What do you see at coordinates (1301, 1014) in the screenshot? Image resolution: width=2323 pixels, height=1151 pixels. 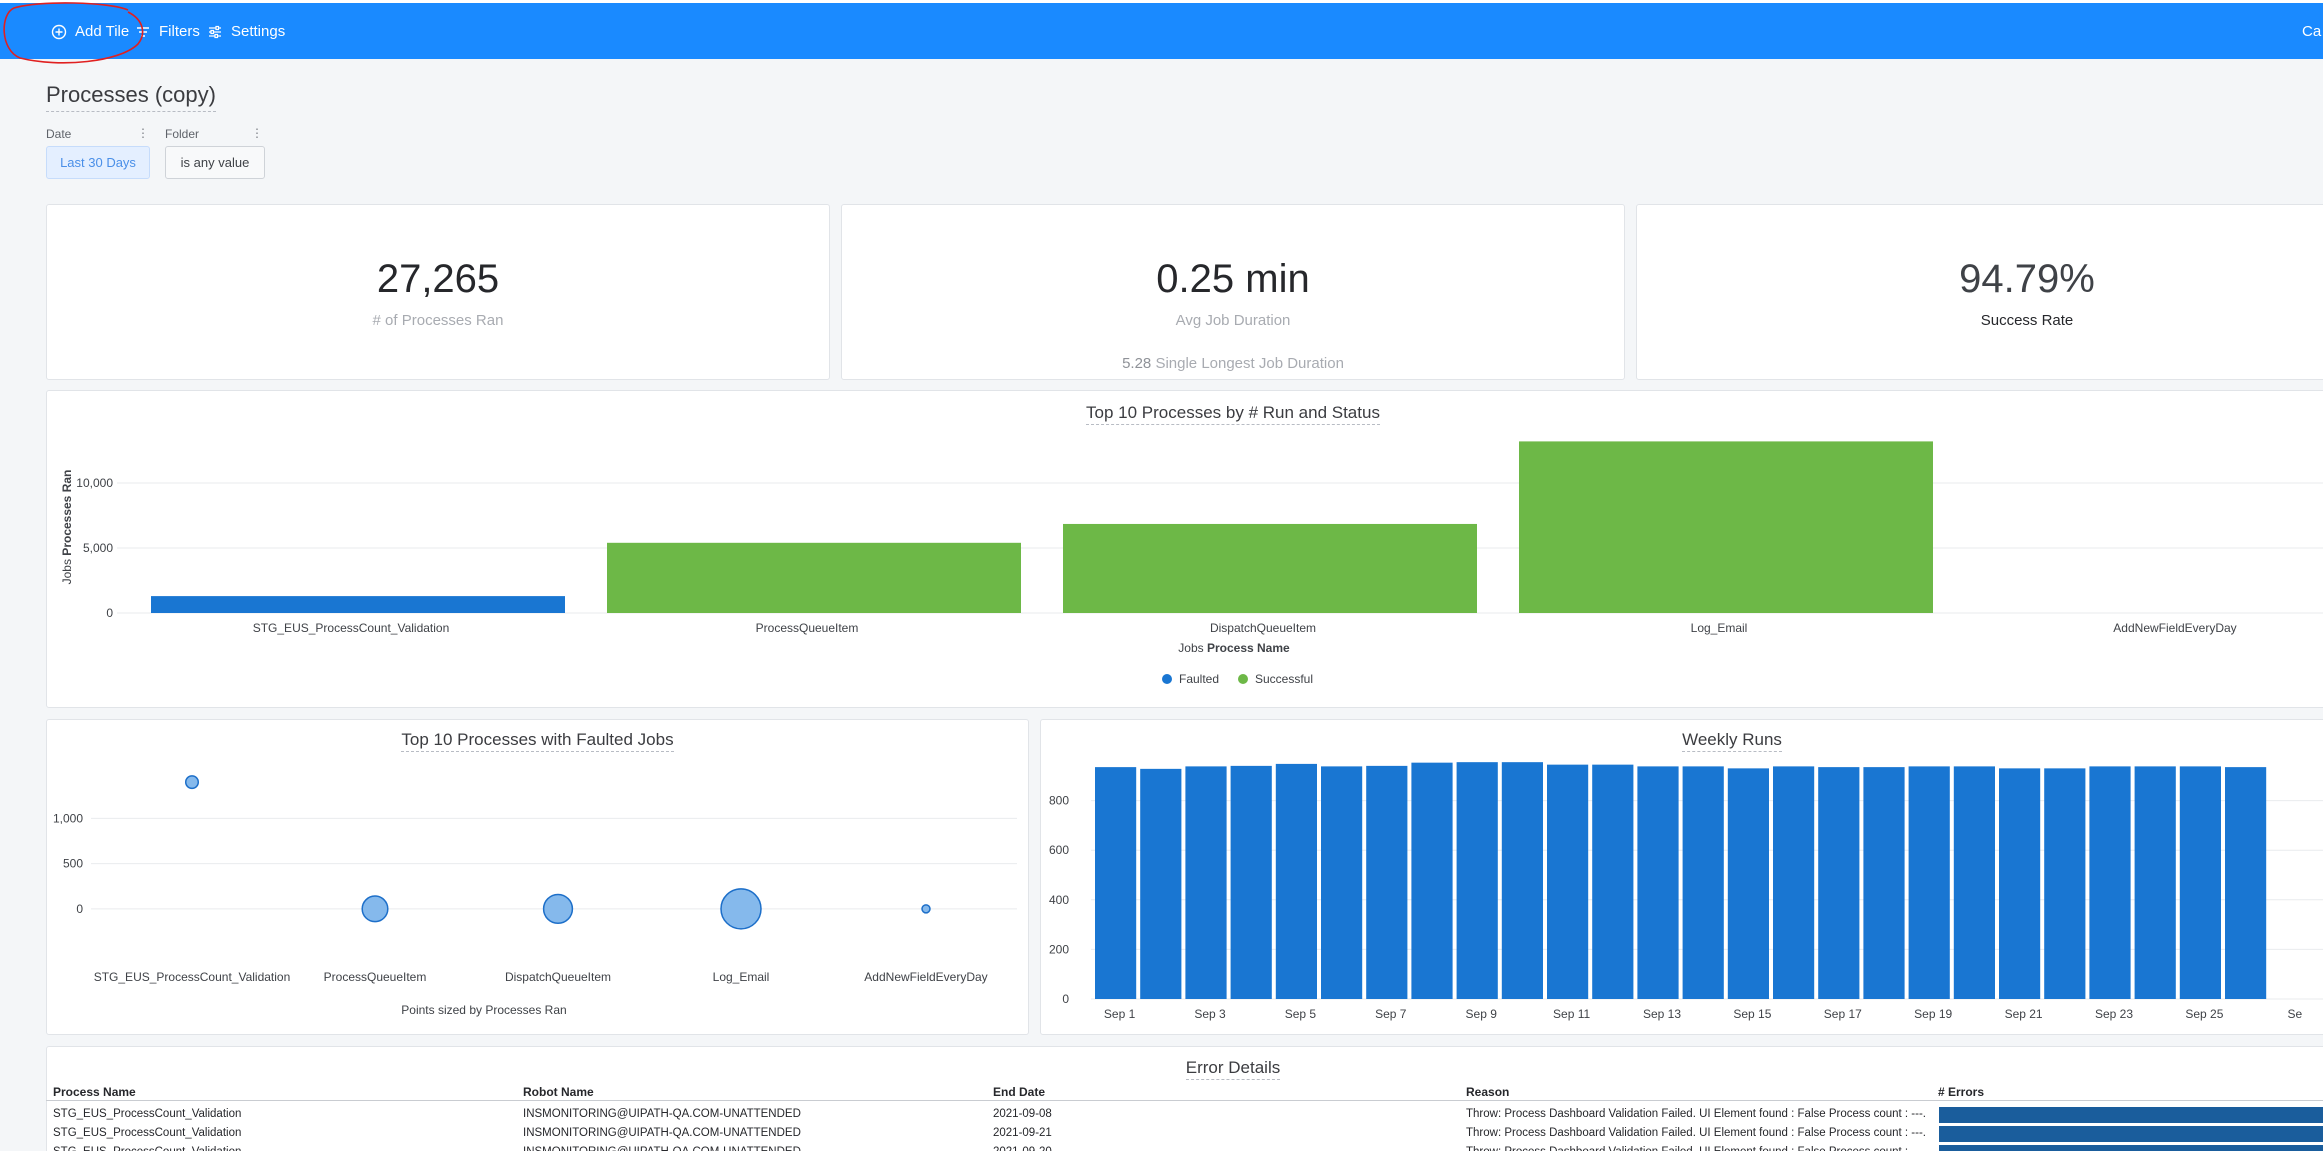 I see `x-tick-label: Sep 5` at bounding box center [1301, 1014].